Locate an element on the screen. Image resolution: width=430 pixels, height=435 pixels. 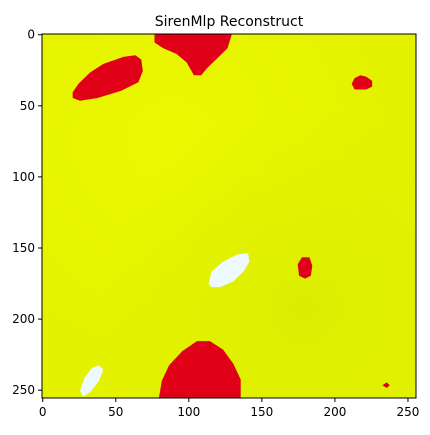
y-tick-label: 100 is located at coordinates (23, 177).